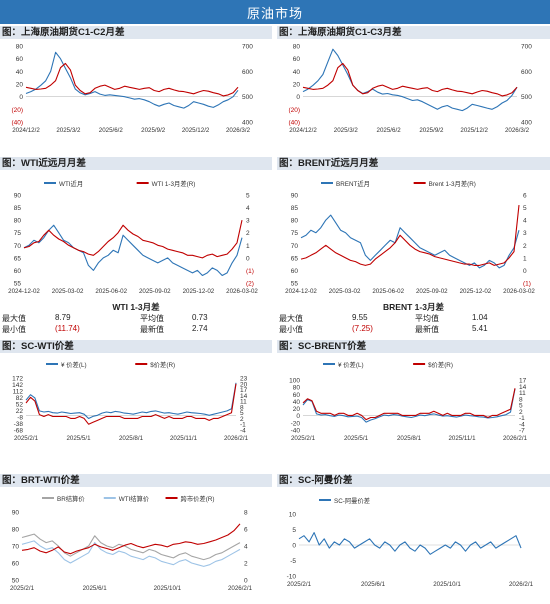  Describe the element at coordinates (413, 480) in the screenshot. I see `panel-title-sc-oman: 图：SC-阿曼价差` at that location.